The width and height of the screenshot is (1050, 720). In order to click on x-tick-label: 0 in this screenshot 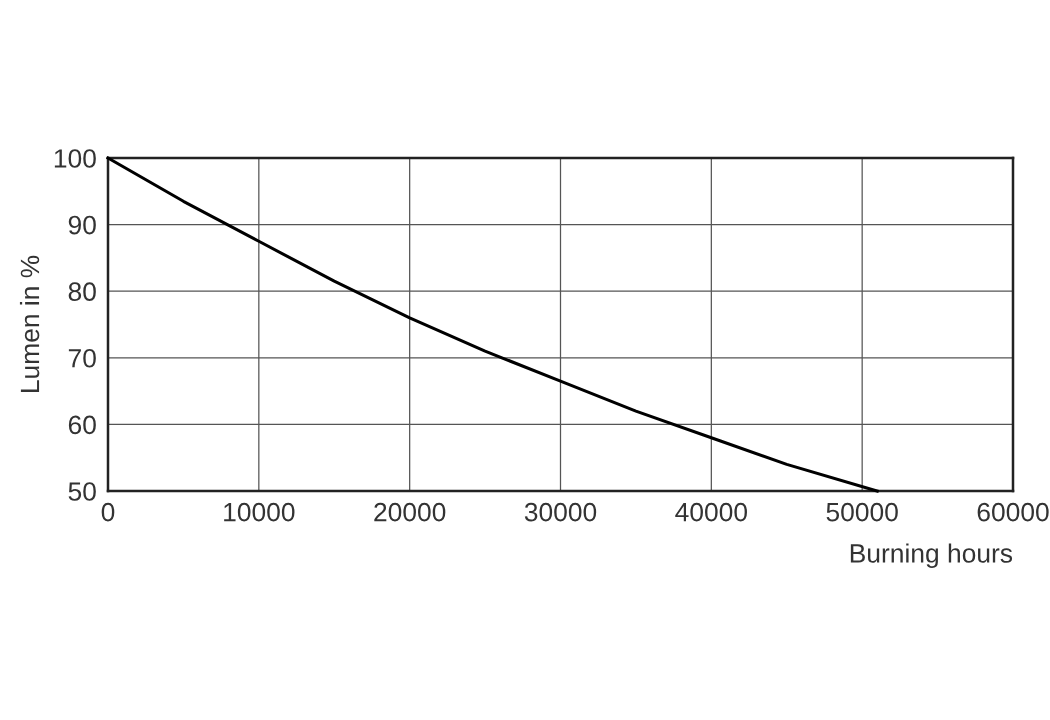, I will do `click(108, 512)`.